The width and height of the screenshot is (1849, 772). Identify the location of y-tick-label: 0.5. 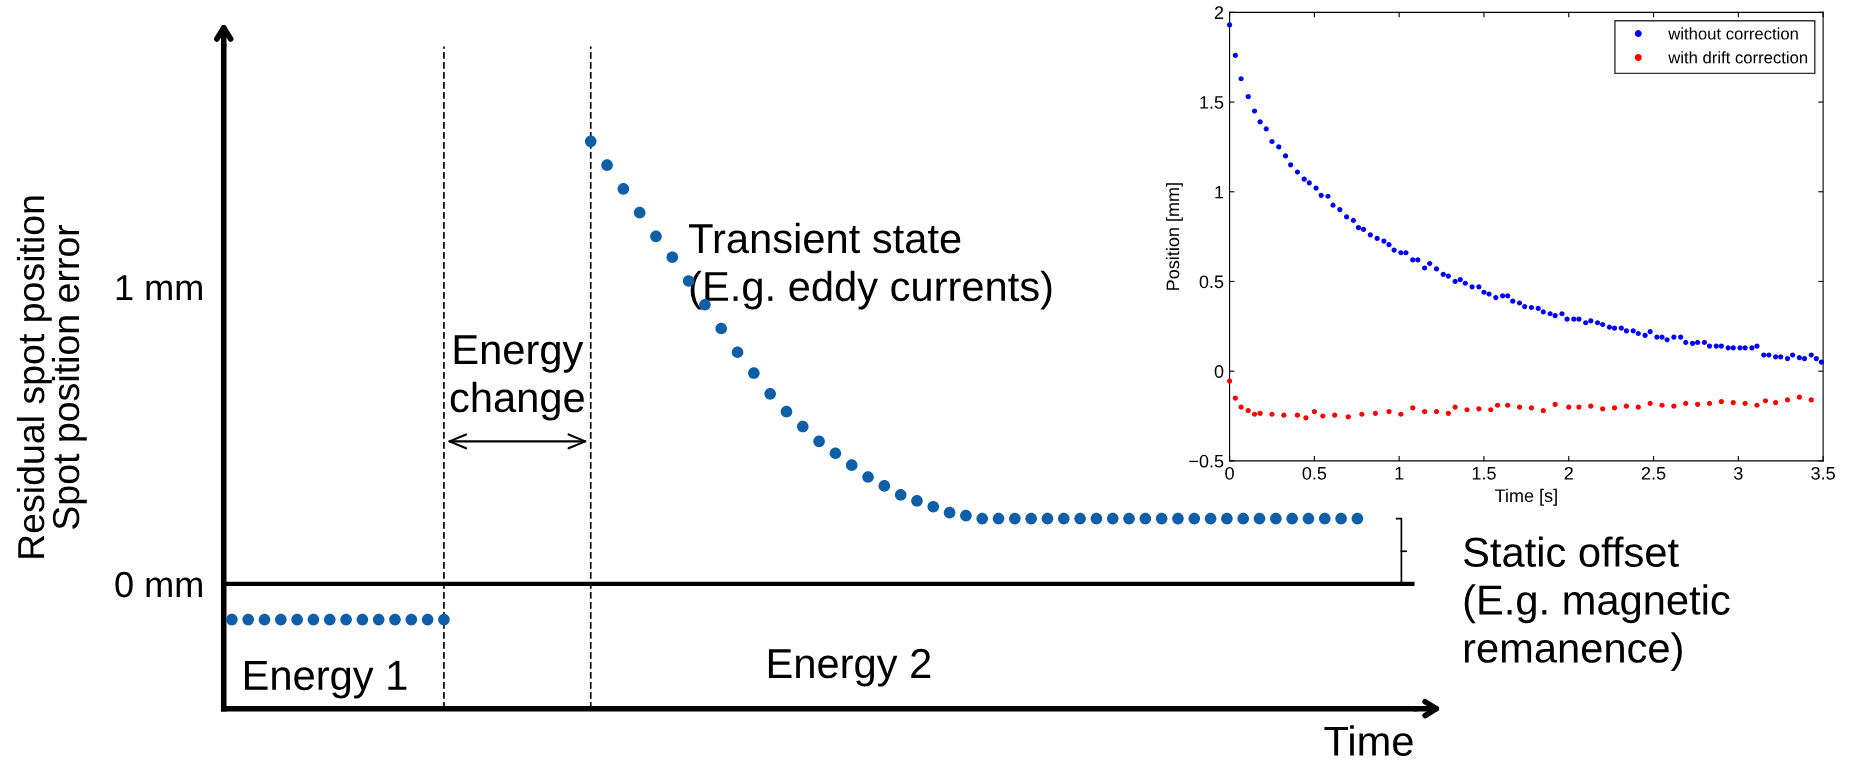
(1211, 282).